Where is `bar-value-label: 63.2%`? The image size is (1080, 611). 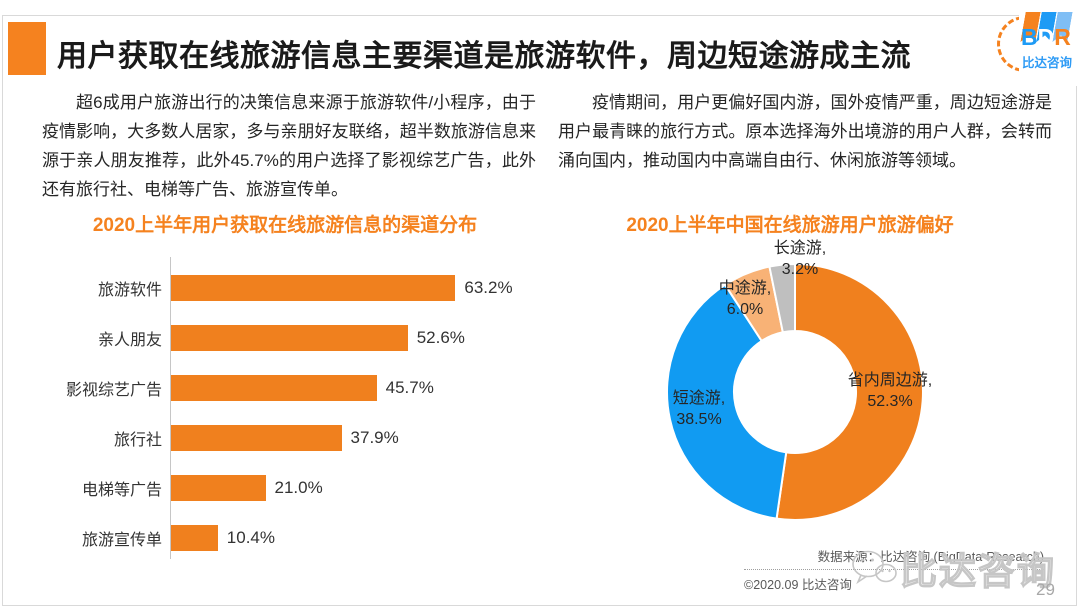 bar-value-label: 63.2% is located at coordinates (488, 287).